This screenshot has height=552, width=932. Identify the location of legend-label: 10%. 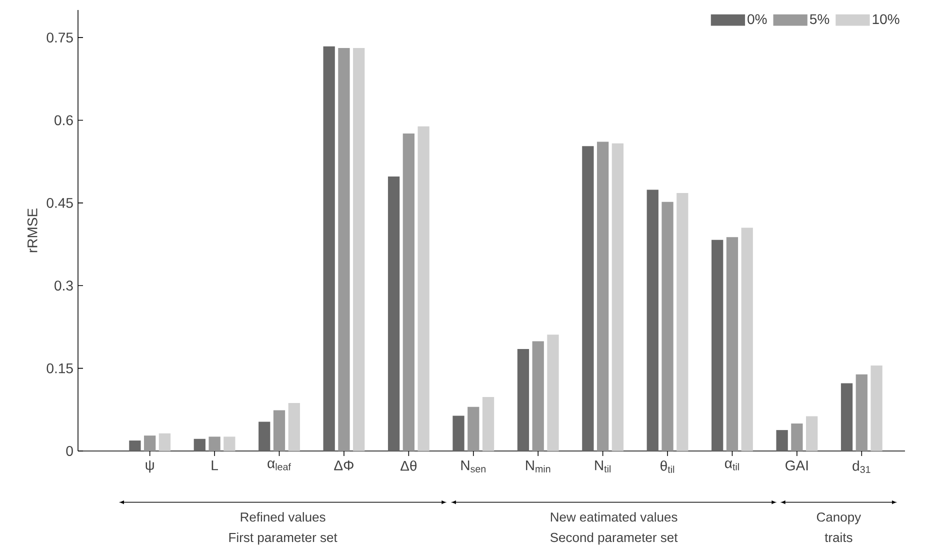
(886, 19).